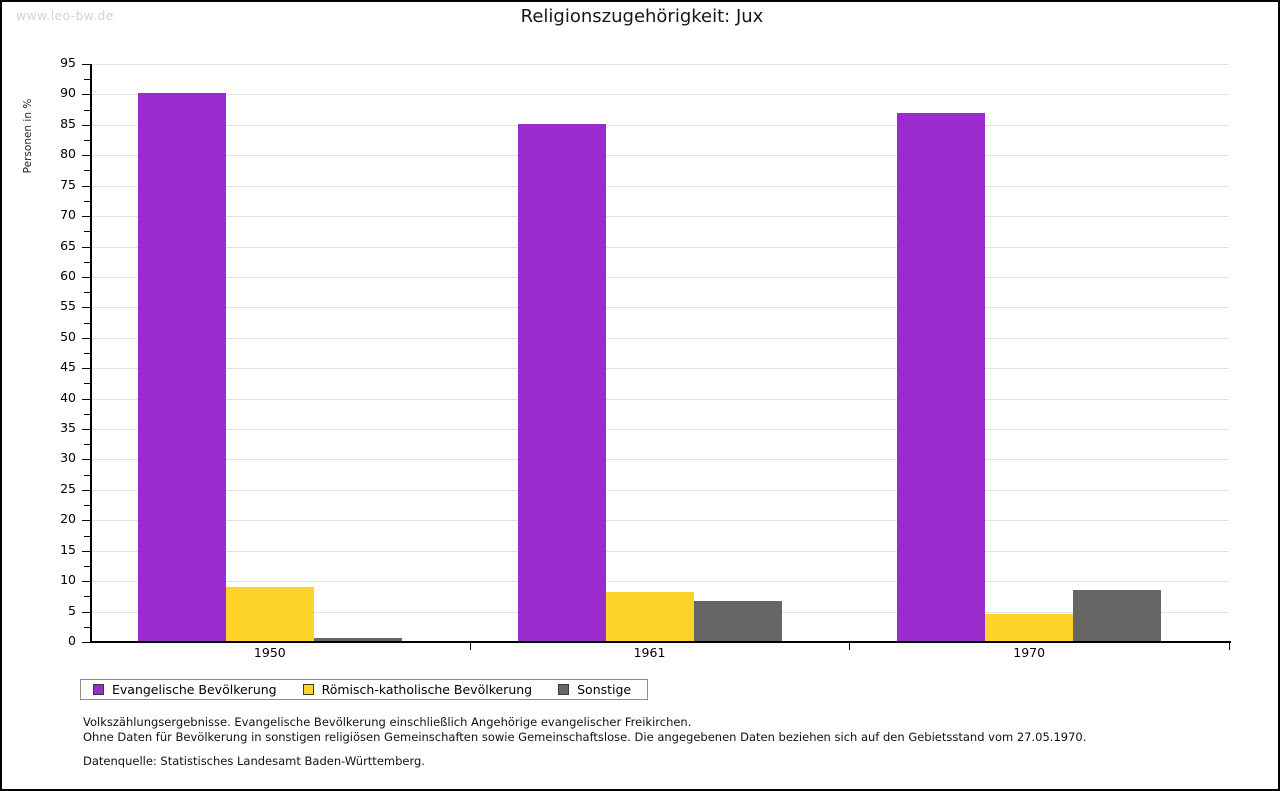  What do you see at coordinates (604, 689) in the screenshot?
I see `legend-item-label: Sonstige` at bounding box center [604, 689].